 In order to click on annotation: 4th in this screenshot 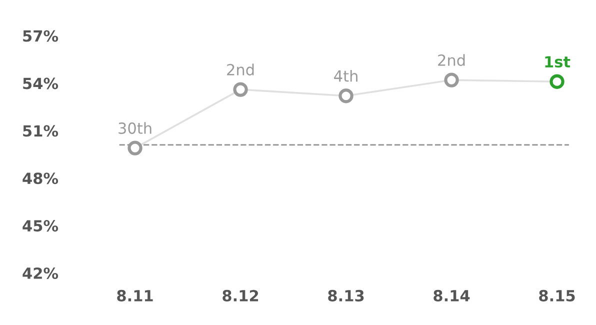, I will do `click(346, 76)`.